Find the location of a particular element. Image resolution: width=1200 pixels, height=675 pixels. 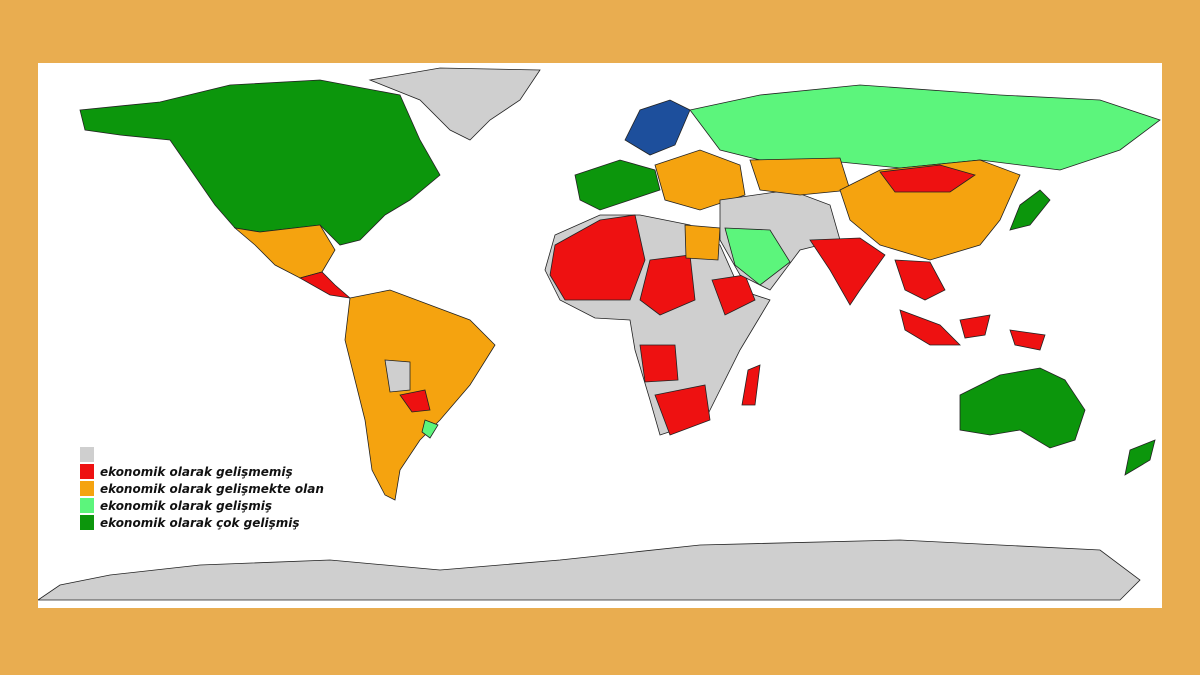

region-north-america is located at coordinates (260, 162).